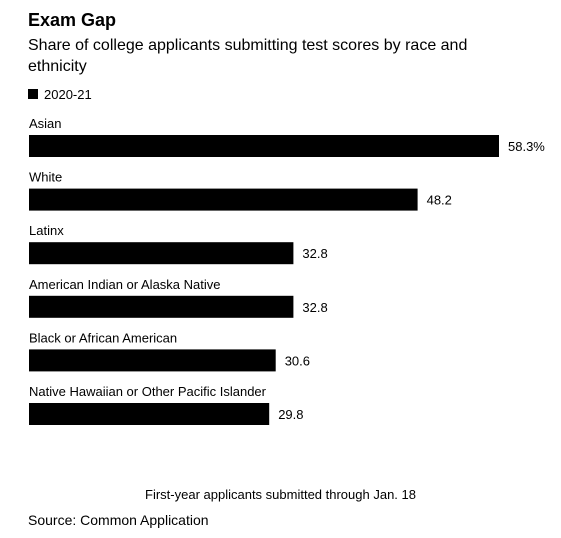 The image size is (561, 538). What do you see at coordinates (290, 414) in the screenshot?
I see `value-label: 29.8` at bounding box center [290, 414].